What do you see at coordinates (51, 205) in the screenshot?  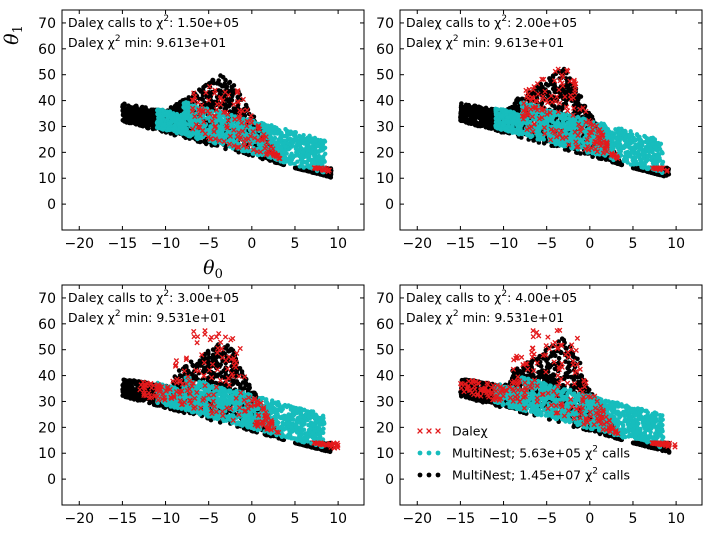 I see `y-tick-label: 0` at bounding box center [51, 205].